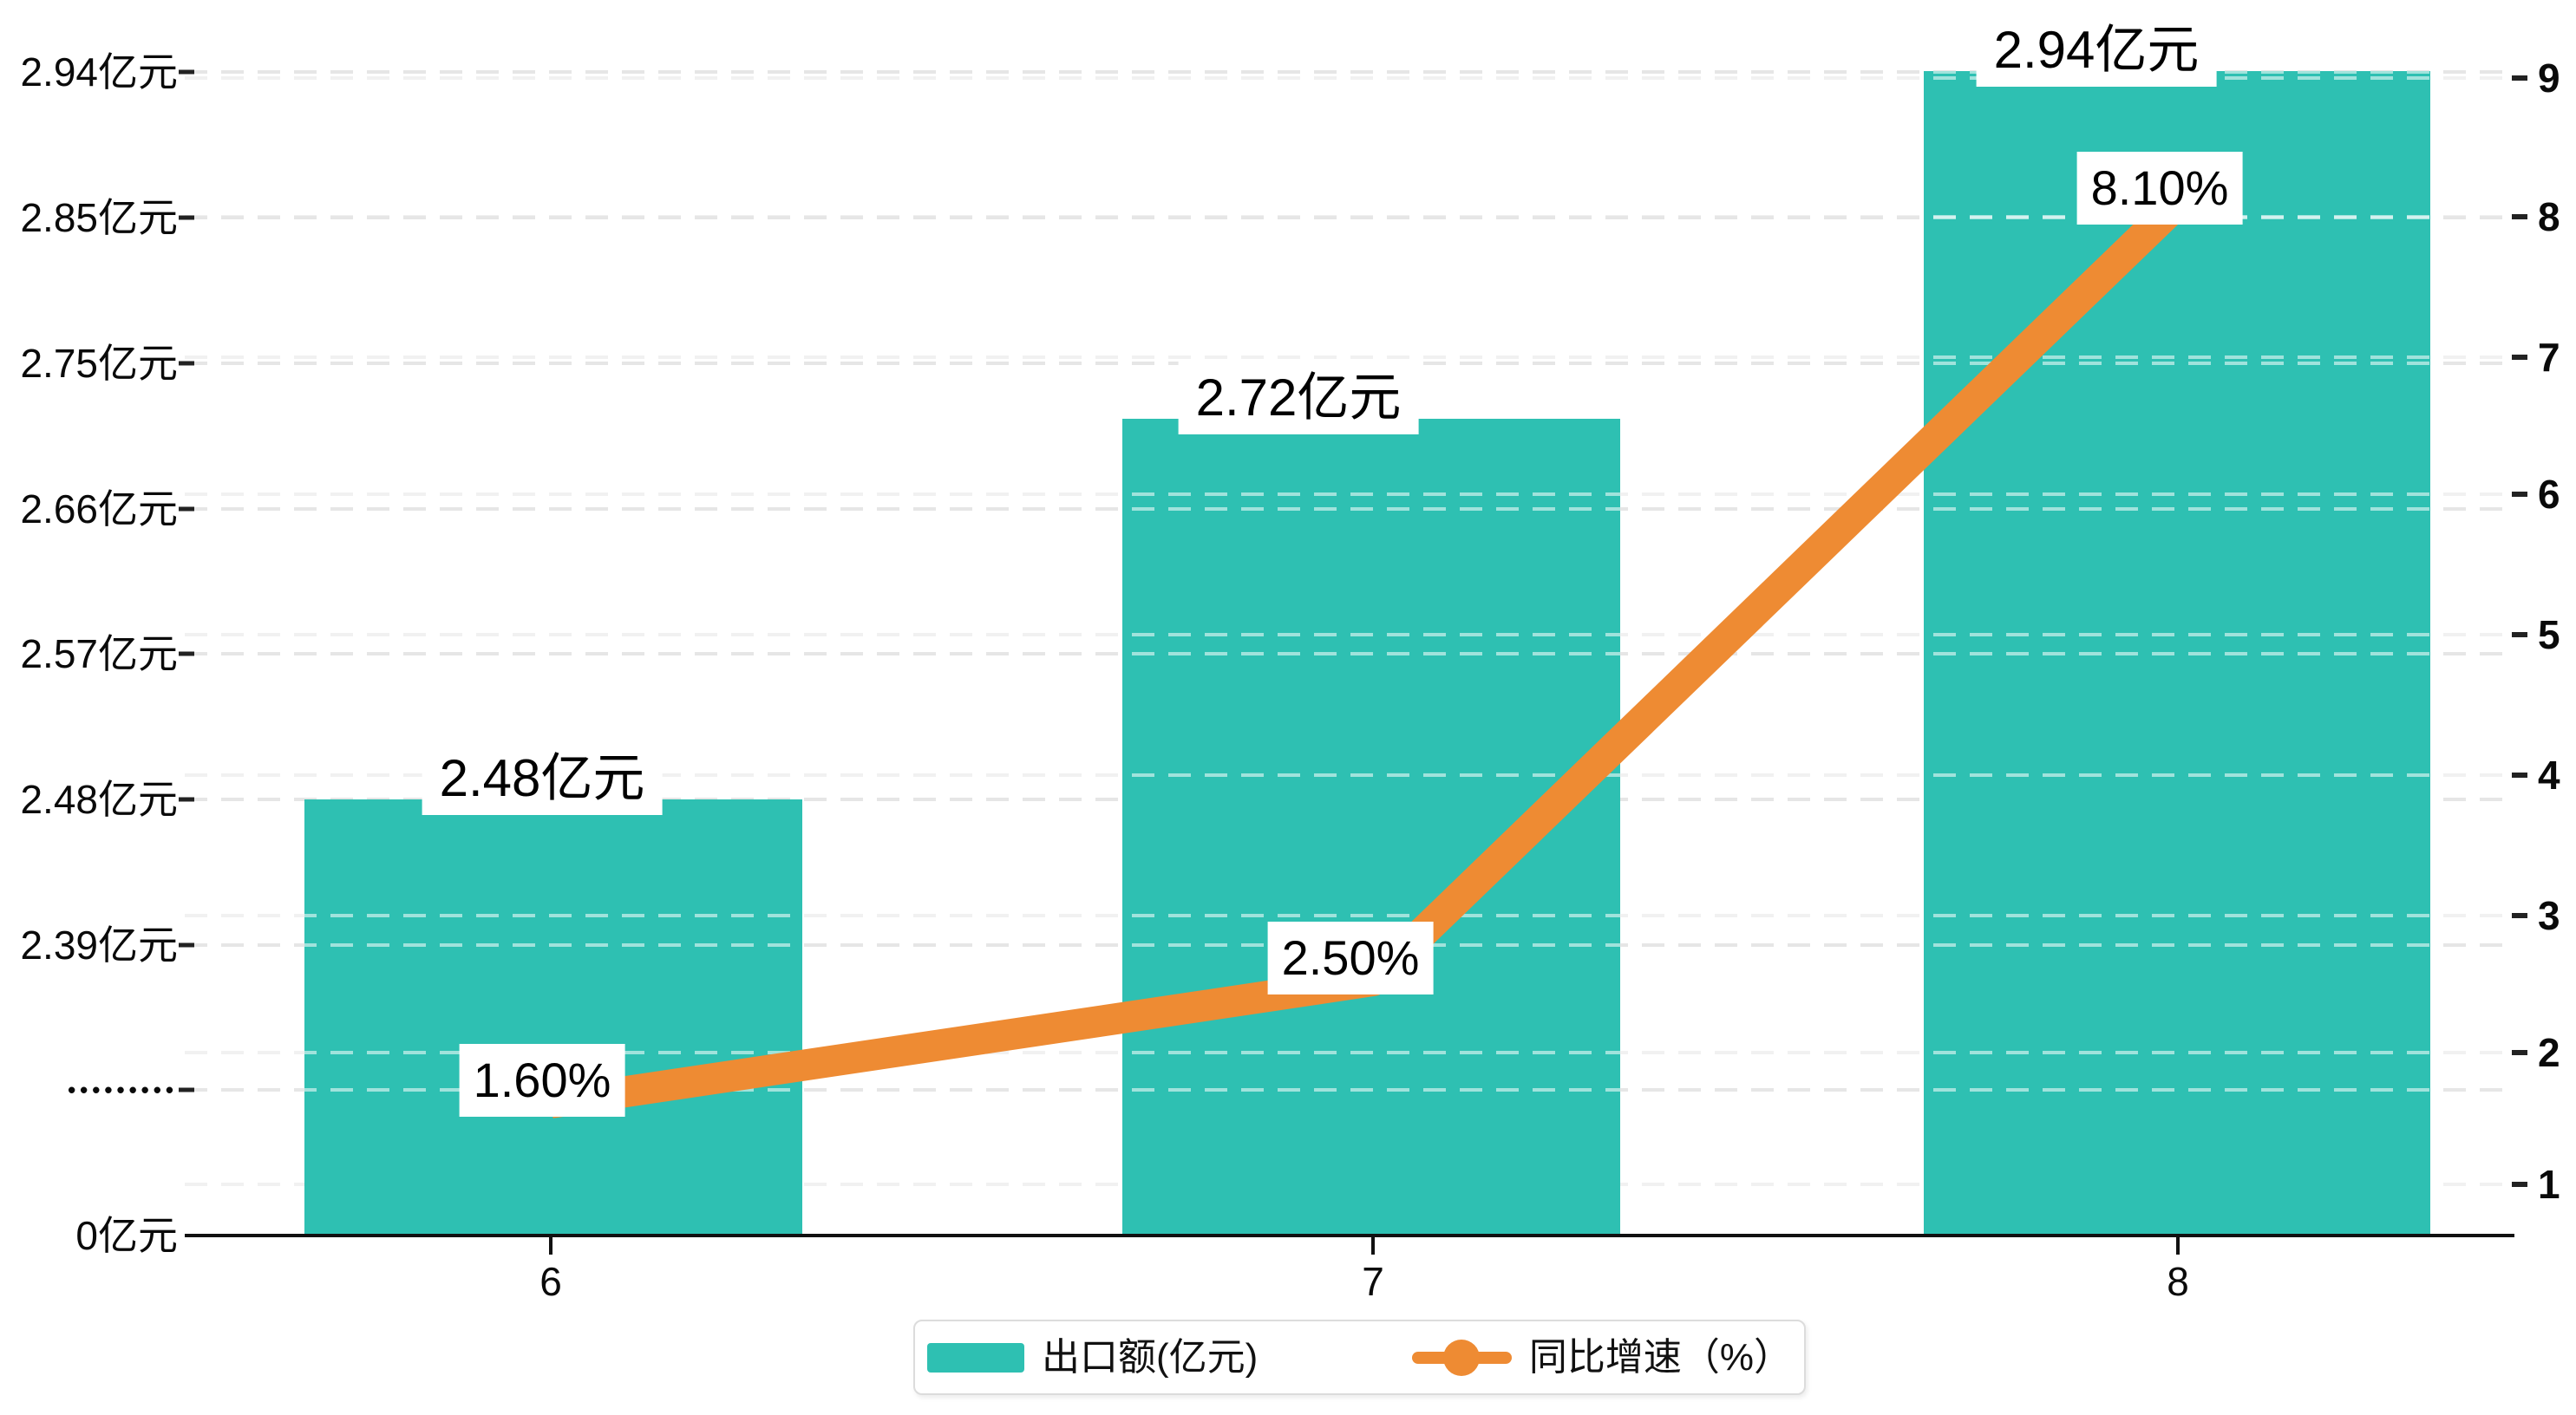  Describe the element at coordinates (2549, 216) in the screenshot. I see `y-axis-right-label: 8` at that location.